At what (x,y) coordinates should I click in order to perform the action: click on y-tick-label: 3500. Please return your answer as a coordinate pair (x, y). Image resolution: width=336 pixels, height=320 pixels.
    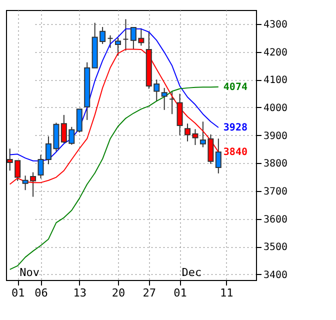
    Looking at the image, I should click on (276, 248).